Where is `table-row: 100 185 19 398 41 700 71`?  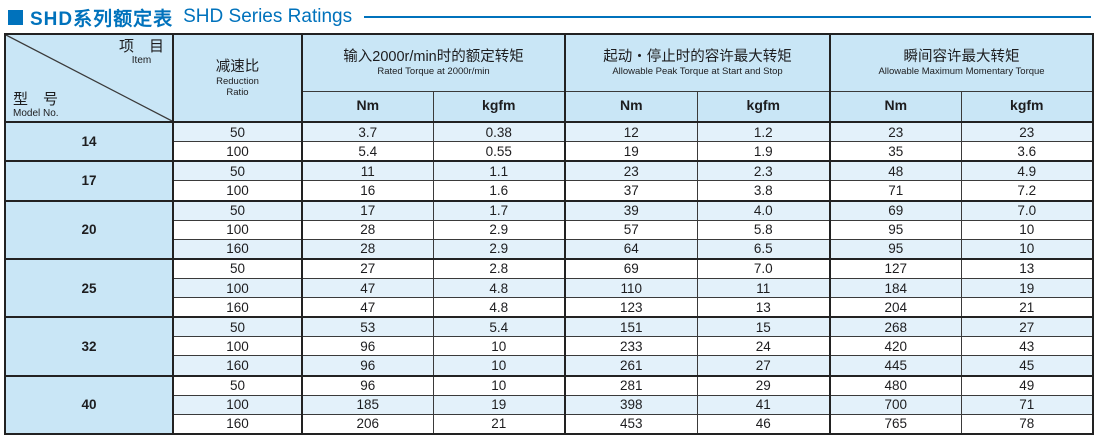 table-row: 100 185 19 398 41 700 71 is located at coordinates (549, 404).